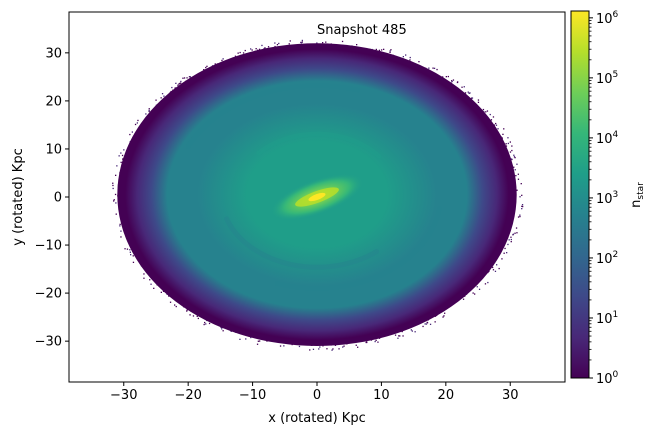 The image size is (655, 435). Describe the element at coordinates (316, 418) in the screenshot. I see `x-axis-label: x (rotated) Kpc` at that location.